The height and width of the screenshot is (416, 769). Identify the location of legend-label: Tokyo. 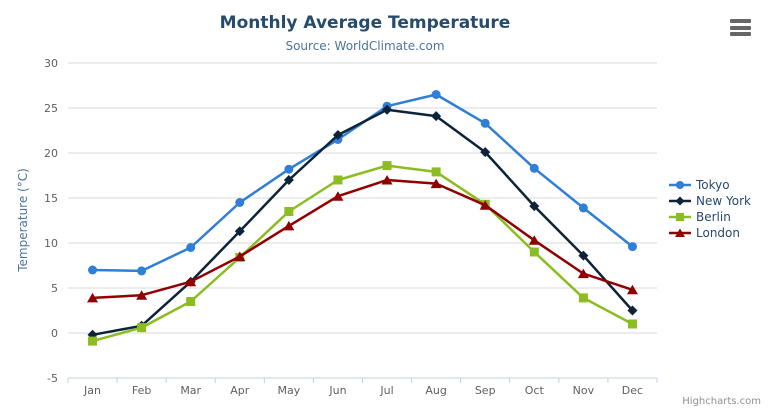
(713, 185).